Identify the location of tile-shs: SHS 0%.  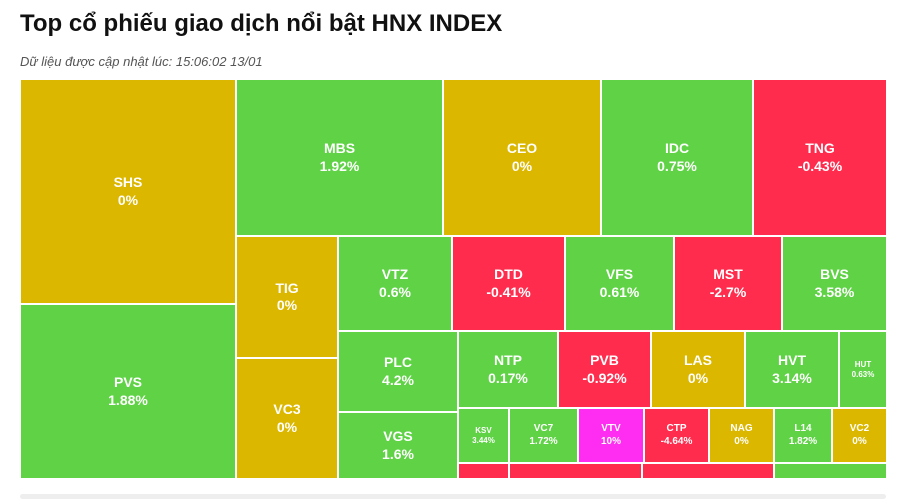
(128, 191).